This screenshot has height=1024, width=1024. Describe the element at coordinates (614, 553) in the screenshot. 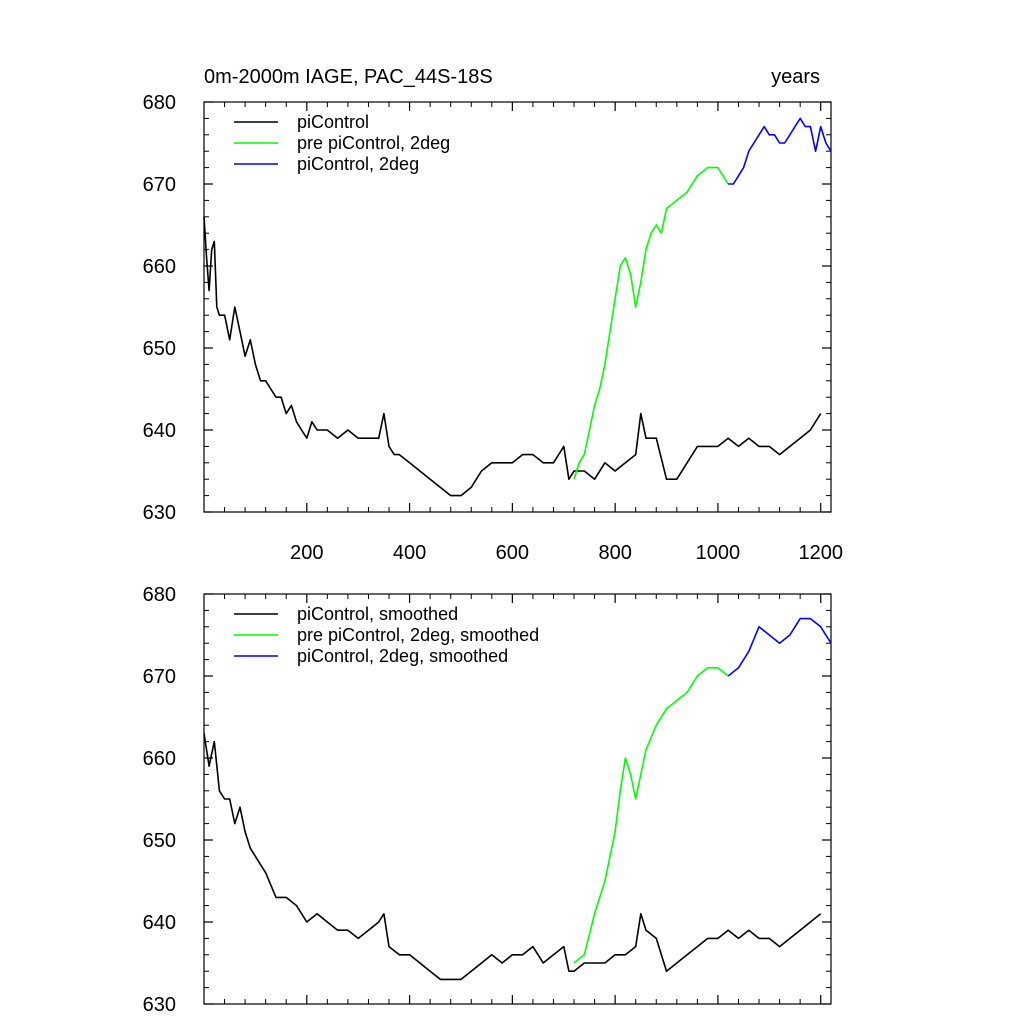

I see `x-tick-label: 800` at that location.